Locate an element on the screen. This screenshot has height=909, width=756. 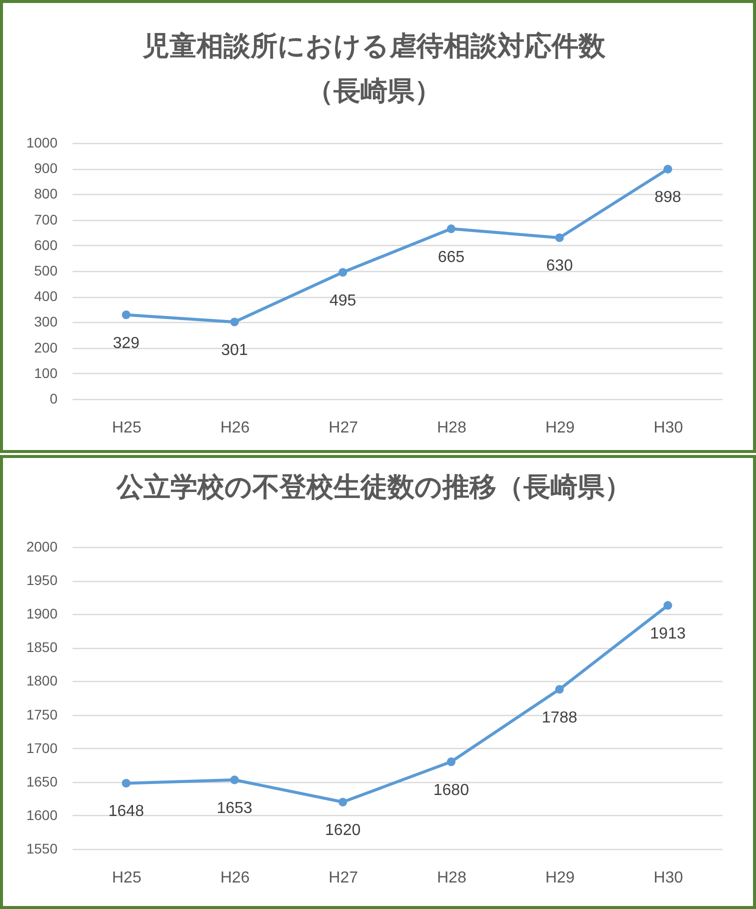
y-tick-label: 2000 is located at coordinates (42, 546).